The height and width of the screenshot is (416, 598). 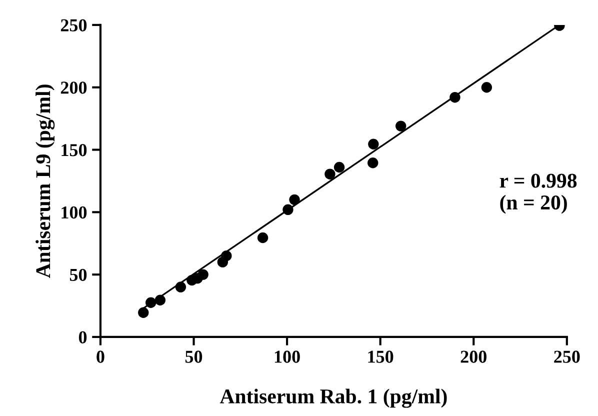 I want to click on x-tick-label: 100, so click(x=287, y=356).